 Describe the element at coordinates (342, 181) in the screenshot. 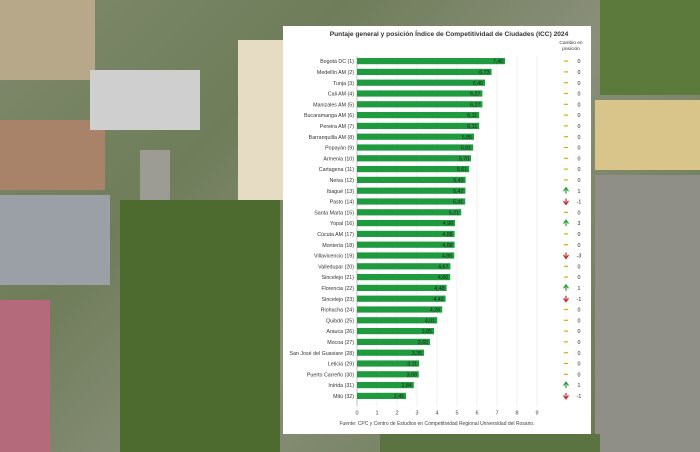

I see `category-label: Neiva (12)` at that location.